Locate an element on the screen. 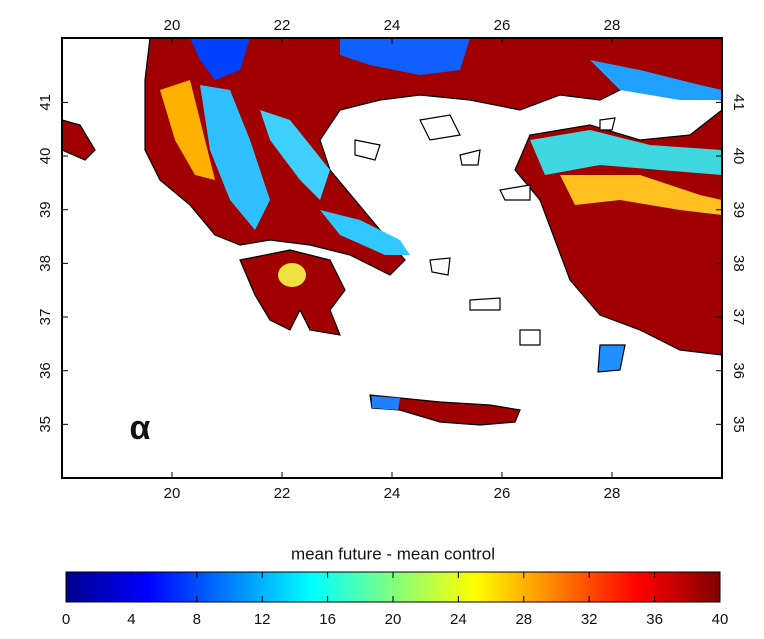 This screenshot has width=764, height=639. colorbar-tick-label: 28 is located at coordinates (523, 619).